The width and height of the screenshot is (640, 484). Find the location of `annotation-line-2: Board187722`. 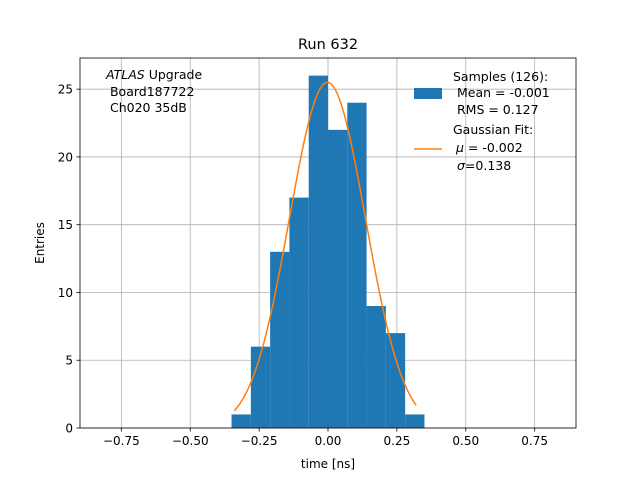

annotation-line-2: Board187722 is located at coordinates (150, 91).